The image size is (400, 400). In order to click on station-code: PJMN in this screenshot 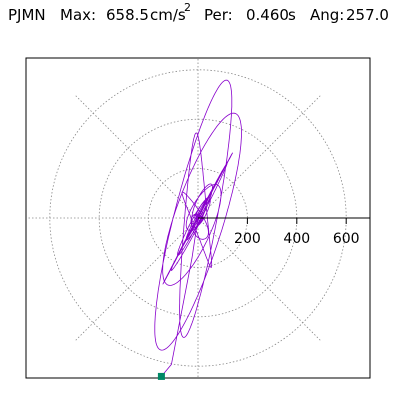, I will do `click(27, 15)`.